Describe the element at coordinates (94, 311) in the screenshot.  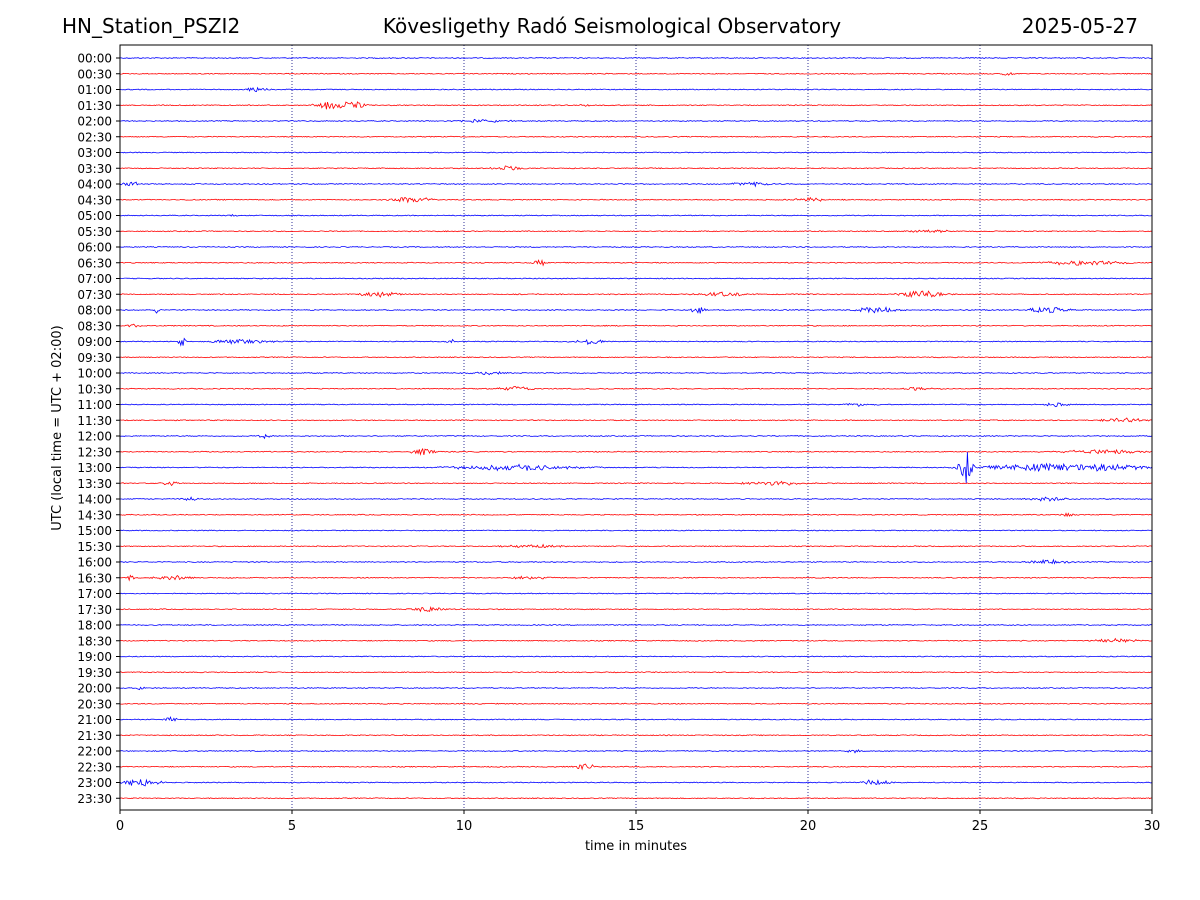
I see `row-label: 08:00` at that location.